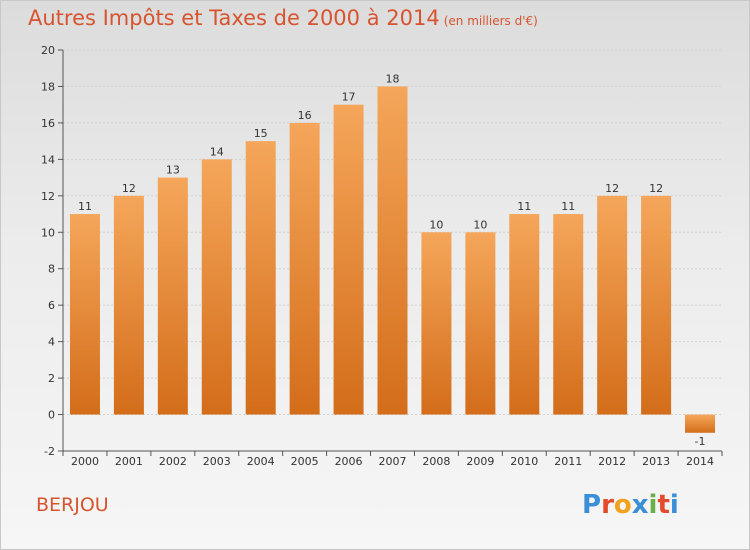 This screenshot has height=550, width=750. What do you see at coordinates (436, 323) in the screenshot?
I see `bar-2008` at bounding box center [436, 323].